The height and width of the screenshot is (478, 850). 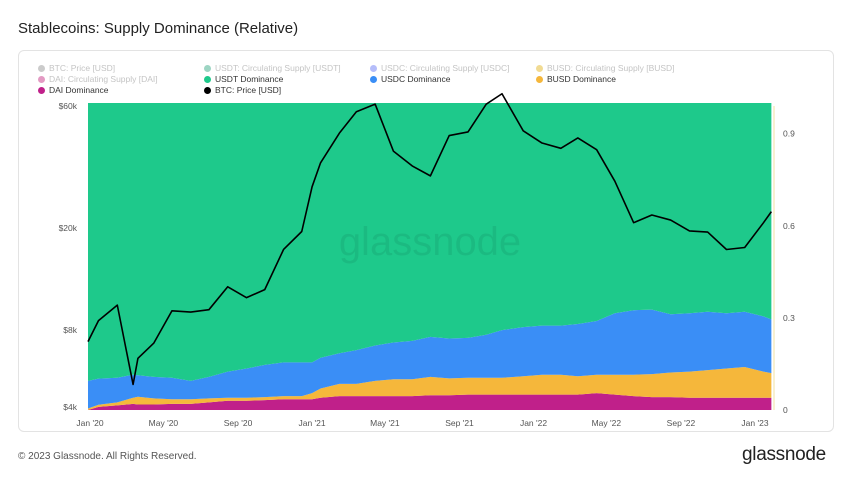 I want to click on right-tick-label: 0.9, so click(x=789, y=134).